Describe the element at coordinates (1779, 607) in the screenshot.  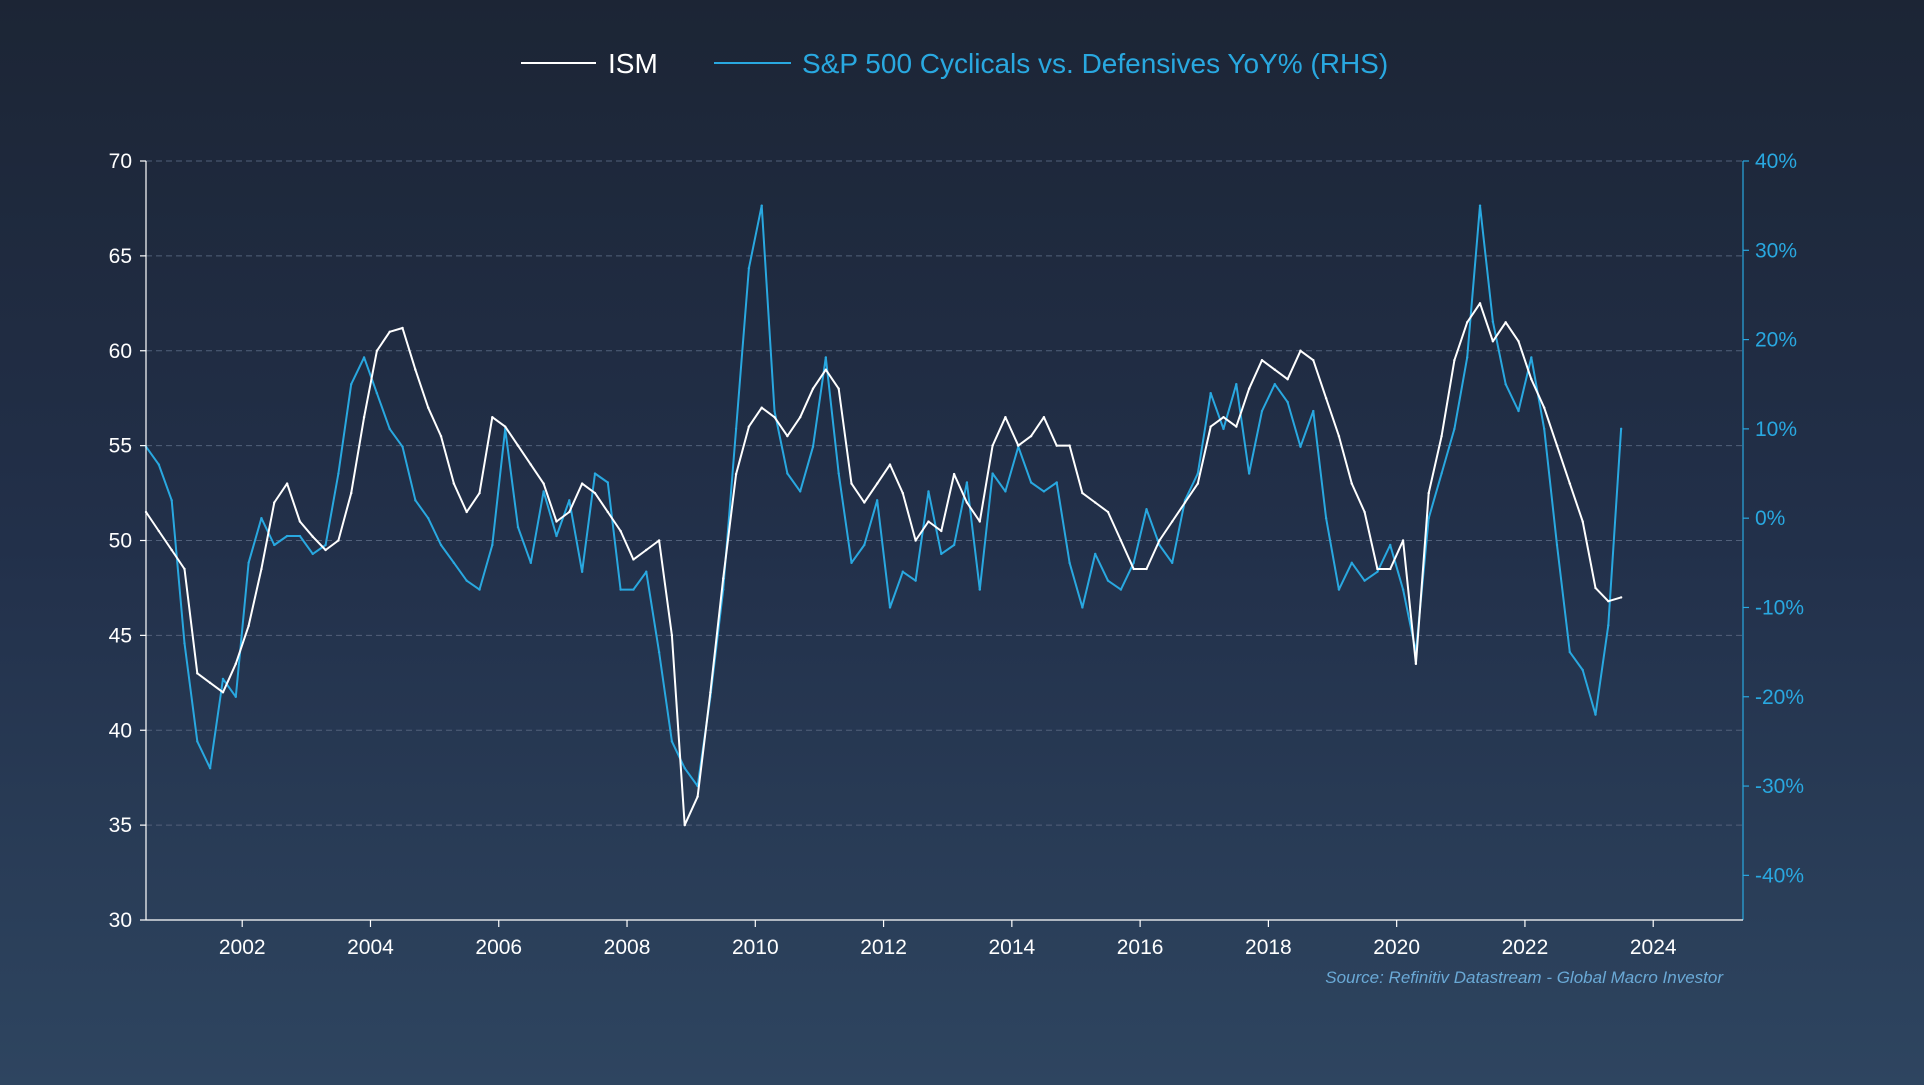
I see `right-tick-label: -10%` at that location.